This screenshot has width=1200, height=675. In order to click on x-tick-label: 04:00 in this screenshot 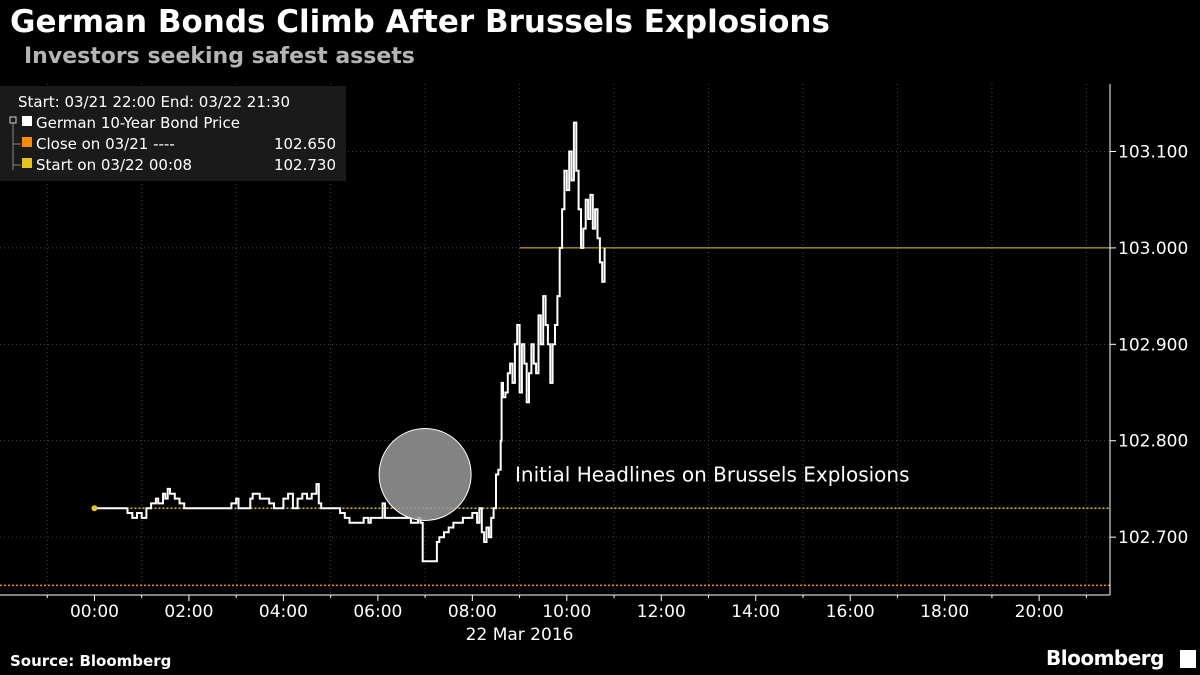, I will do `click(283, 612)`.